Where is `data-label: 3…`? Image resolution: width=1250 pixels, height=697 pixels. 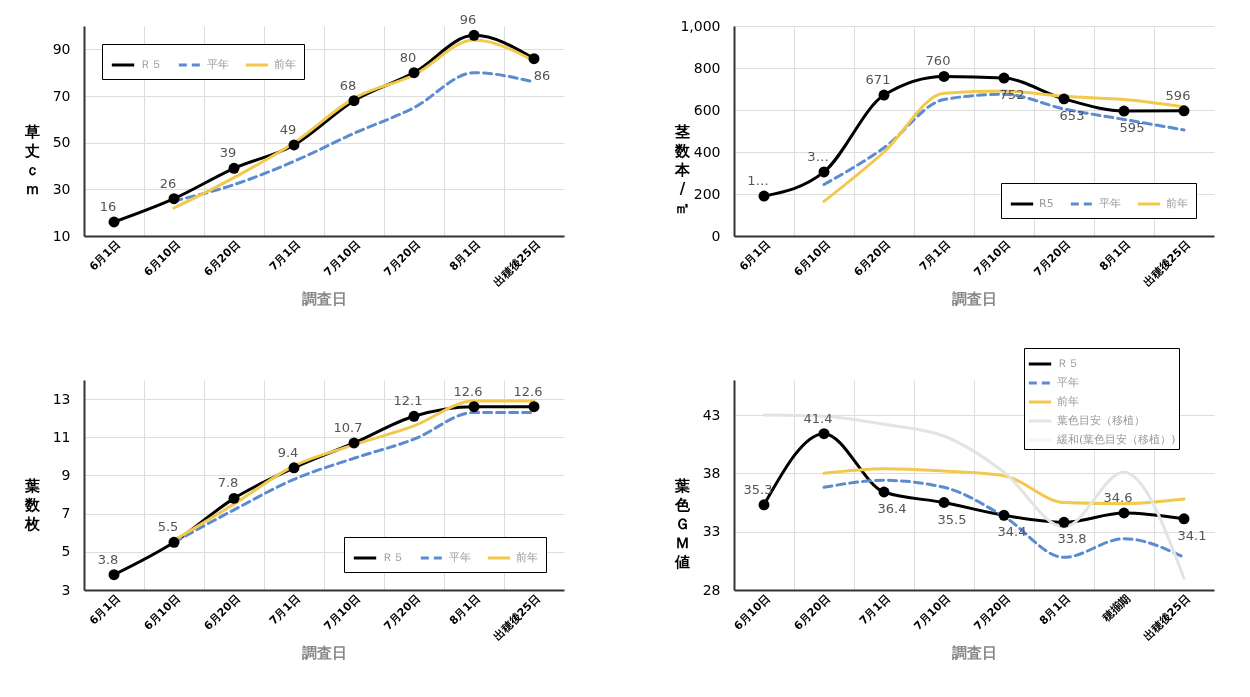 data-label: 3… is located at coordinates (818, 156).